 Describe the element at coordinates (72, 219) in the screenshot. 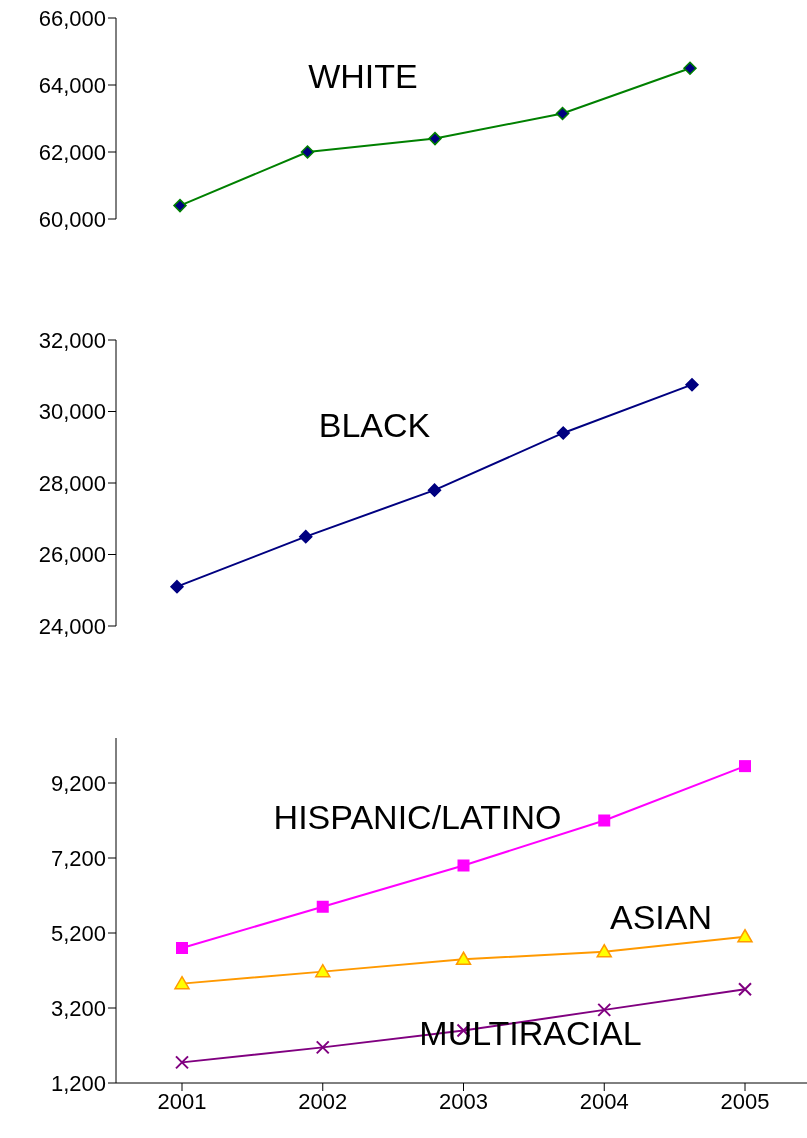

I see `y-tick-label: 60,000` at that location.